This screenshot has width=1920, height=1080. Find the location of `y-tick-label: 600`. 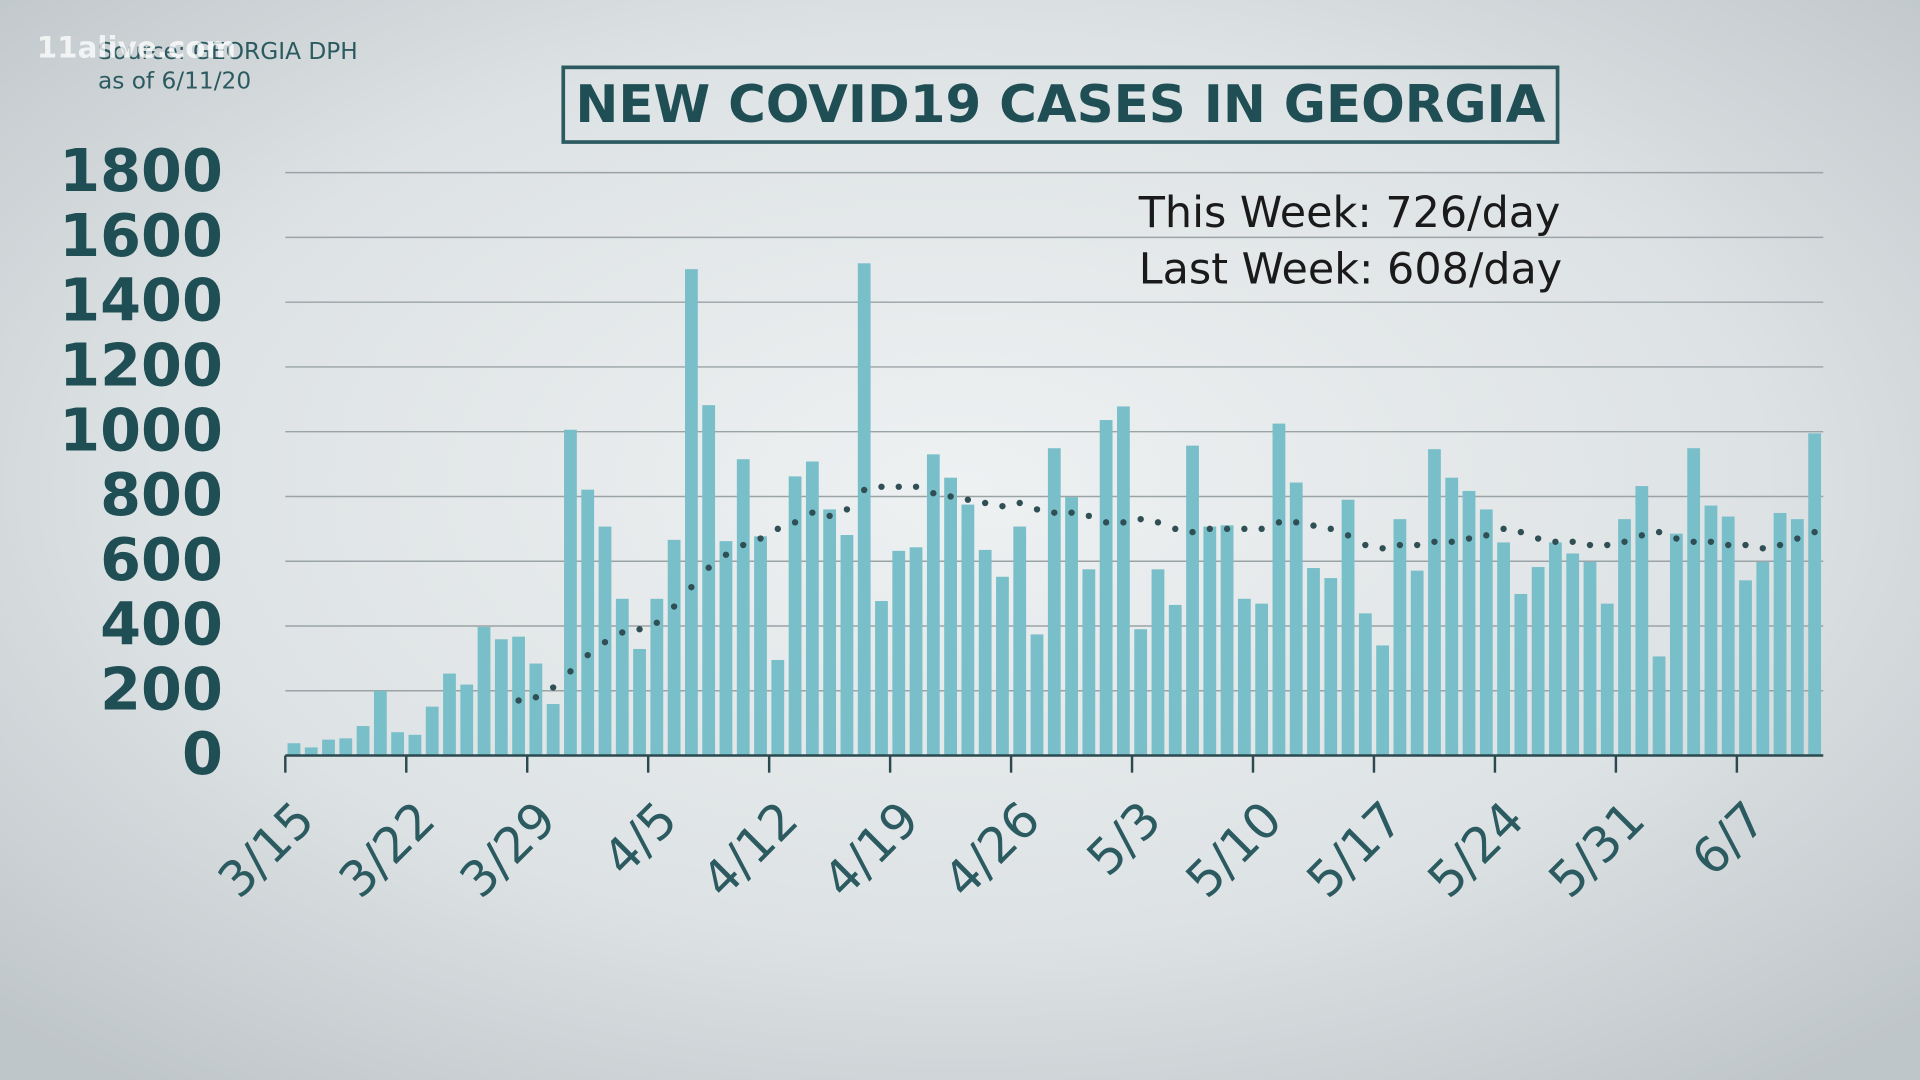

y-tick-label: 600 is located at coordinates (161, 559).